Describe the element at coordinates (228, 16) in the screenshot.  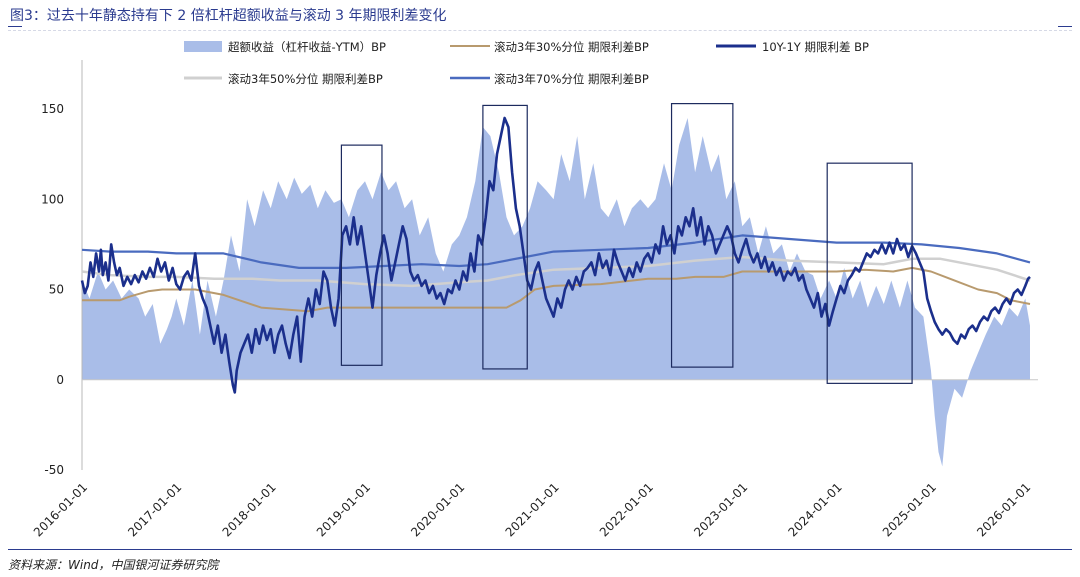
I see `chart-title: 图3：过去十年静态持有下 2 倍杠杆超额收益与滚动 3 年期限利差变化` at that location.